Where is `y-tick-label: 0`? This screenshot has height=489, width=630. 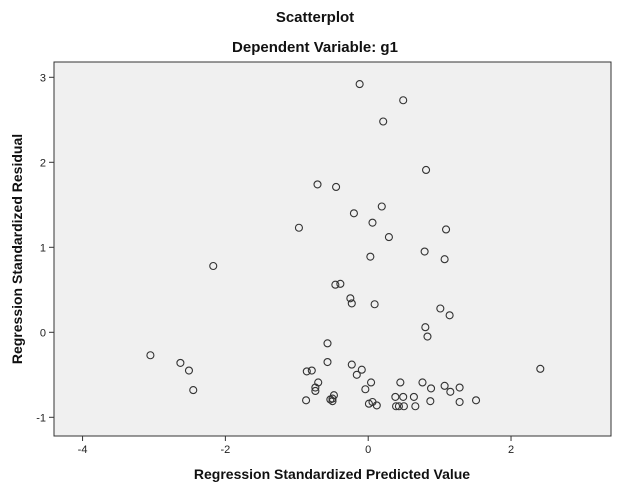 y-tick-label: 0 is located at coordinates (43, 333).